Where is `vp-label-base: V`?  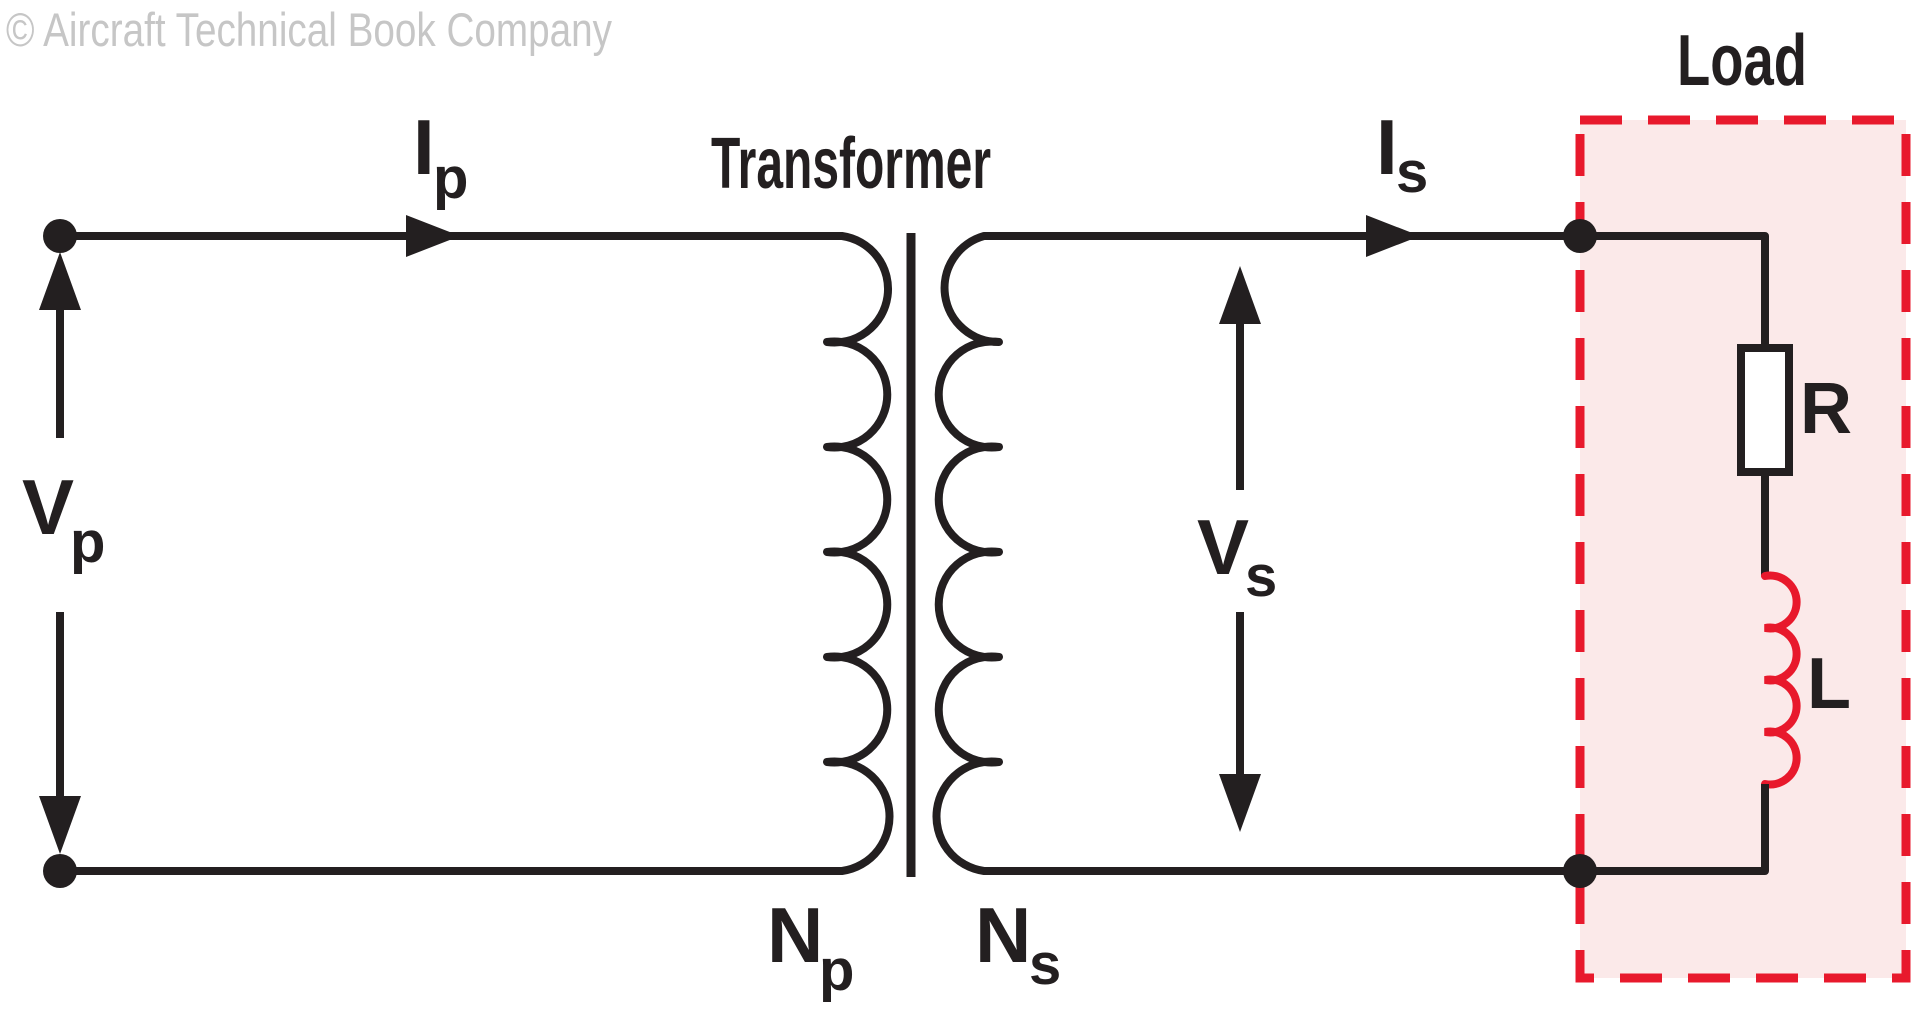
vp-label-base: V is located at coordinates (48, 507).